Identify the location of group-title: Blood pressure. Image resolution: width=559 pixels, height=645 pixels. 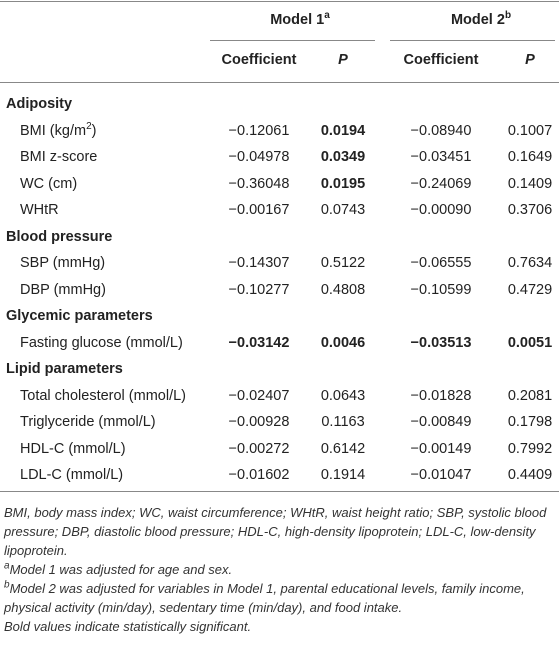
(59, 236).